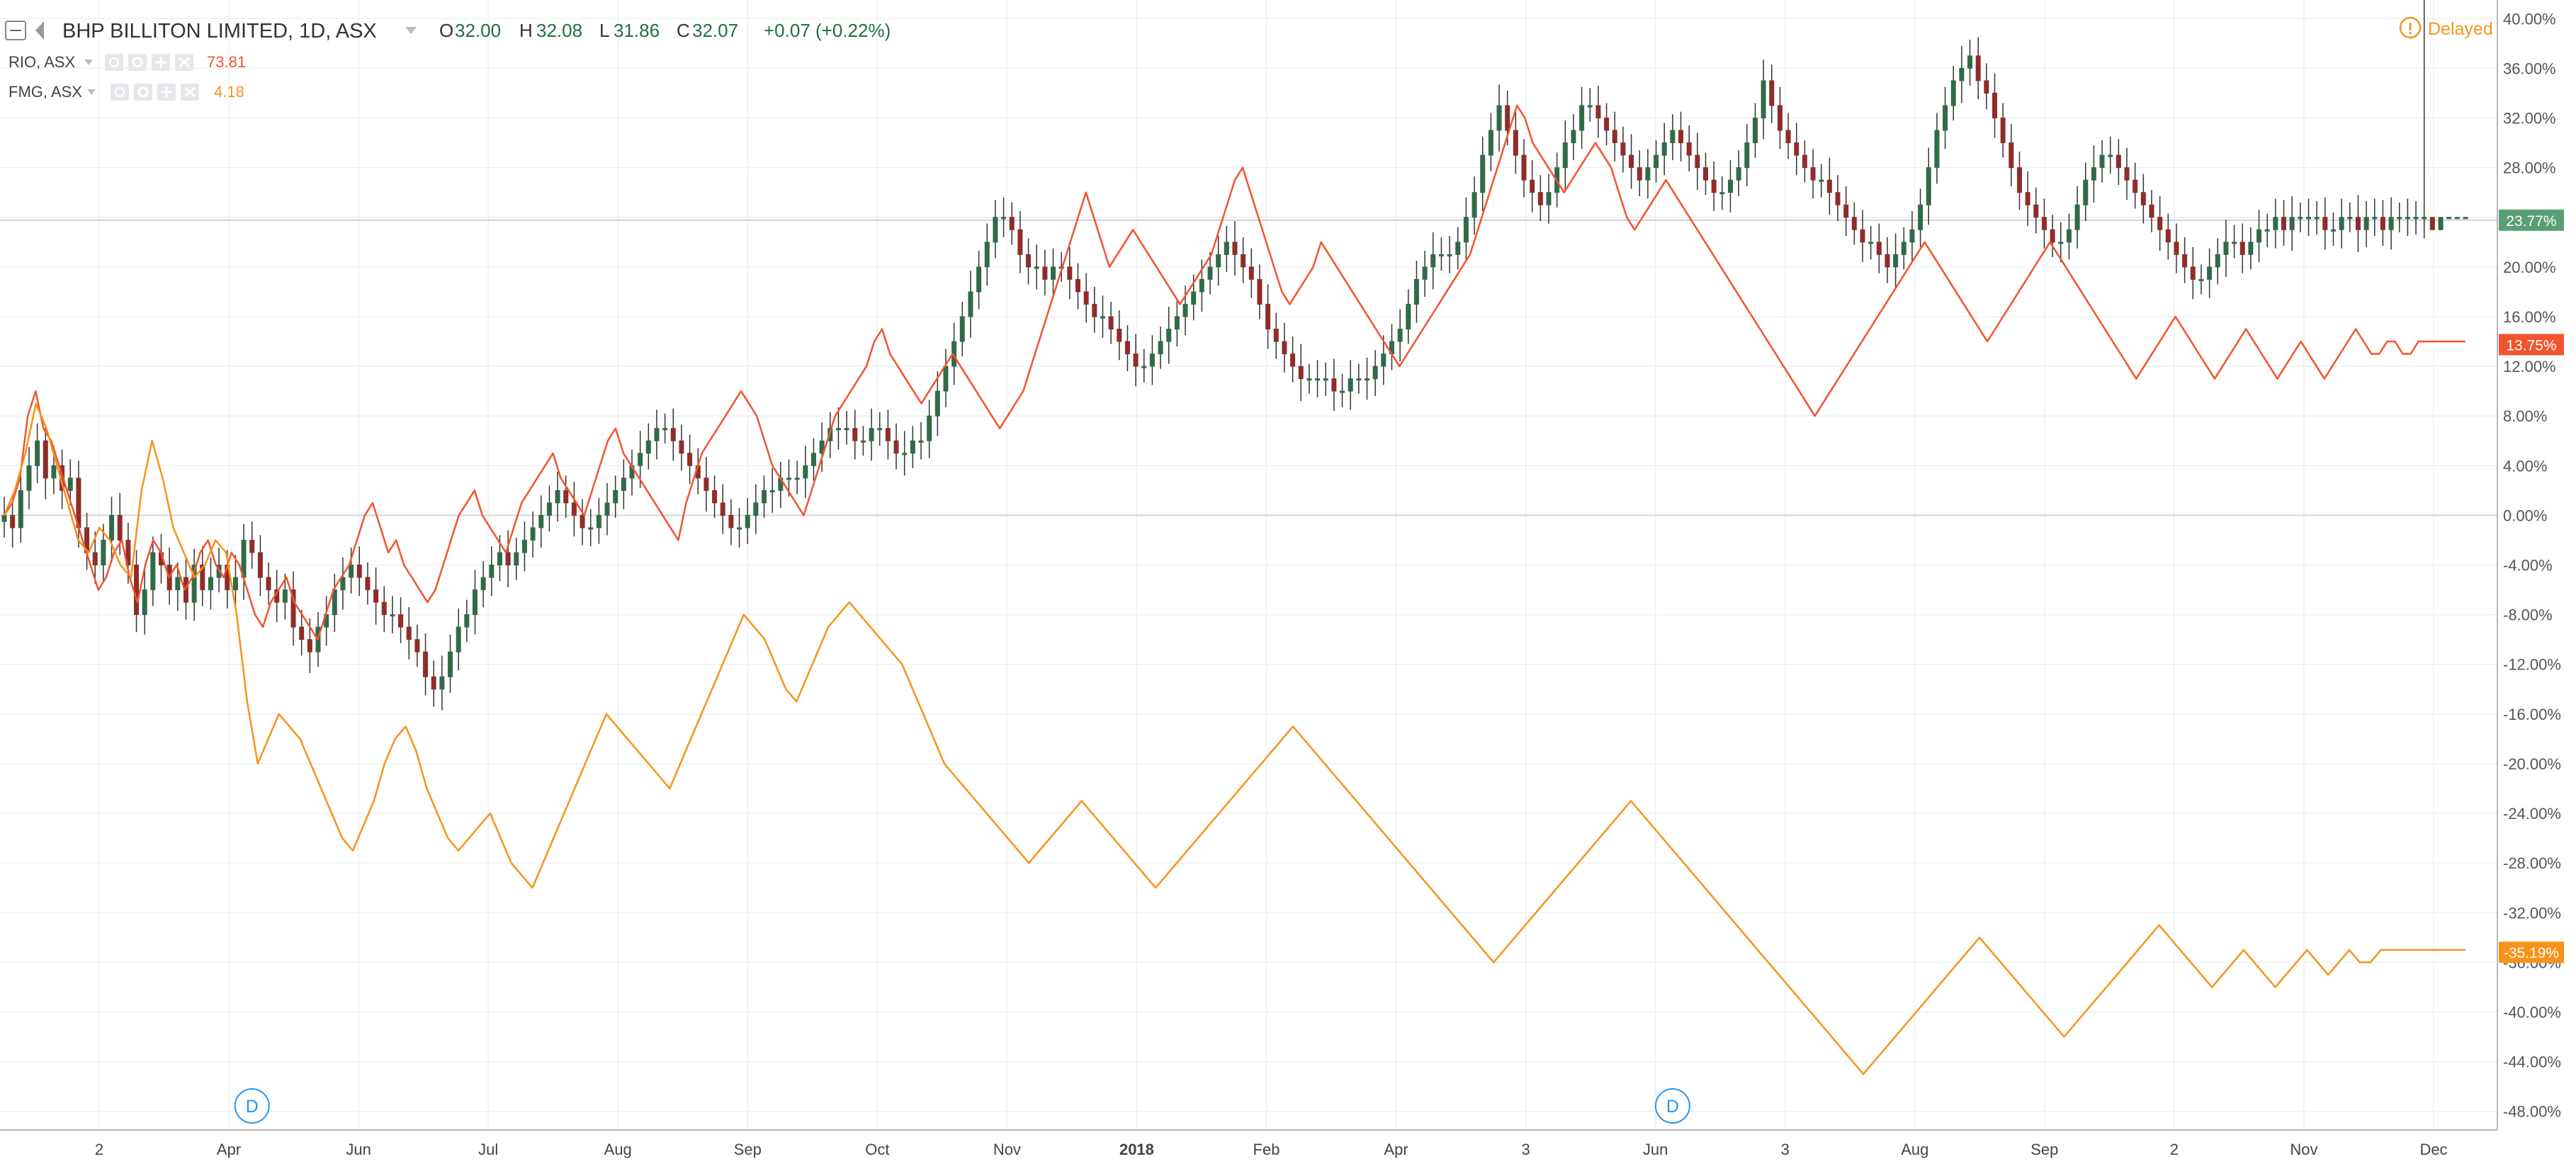 This screenshot has width=2576, height=1164. Describe the element at coordinates (962, 1106) in the screenshot. I see `dividend-markers: DDDD` at that location.